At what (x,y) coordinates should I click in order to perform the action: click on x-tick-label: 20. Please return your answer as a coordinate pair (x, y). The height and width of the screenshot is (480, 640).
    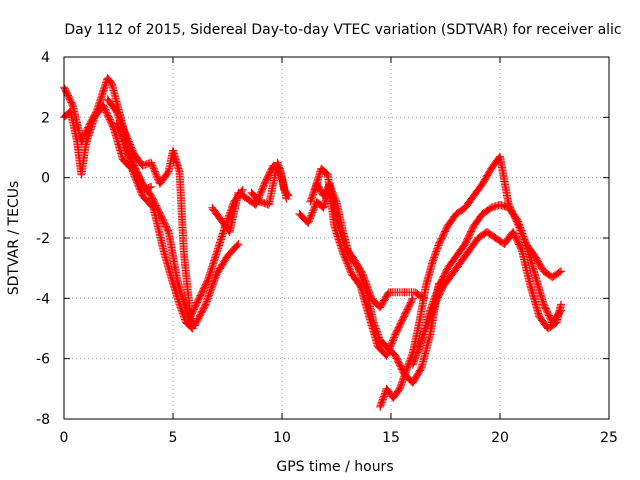
    Looking at the image, I should click on (500, 438).